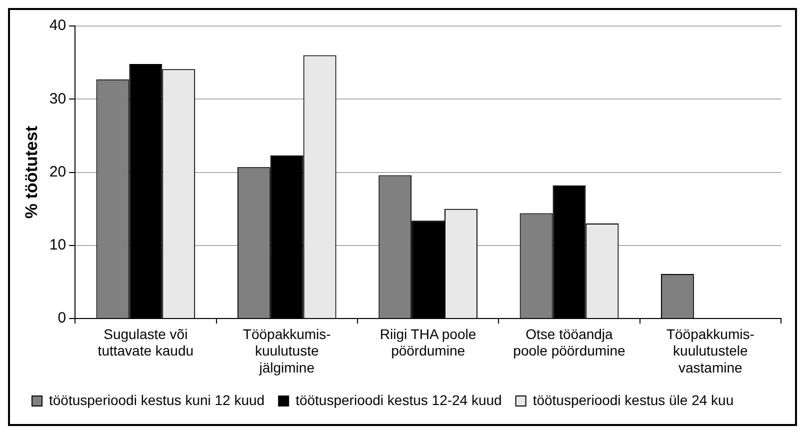 The height and width of the screenshot is (438, 809). I want to click on legend-label: töötusperioodi kestus kuni 12 kuud, so click(157, 400).